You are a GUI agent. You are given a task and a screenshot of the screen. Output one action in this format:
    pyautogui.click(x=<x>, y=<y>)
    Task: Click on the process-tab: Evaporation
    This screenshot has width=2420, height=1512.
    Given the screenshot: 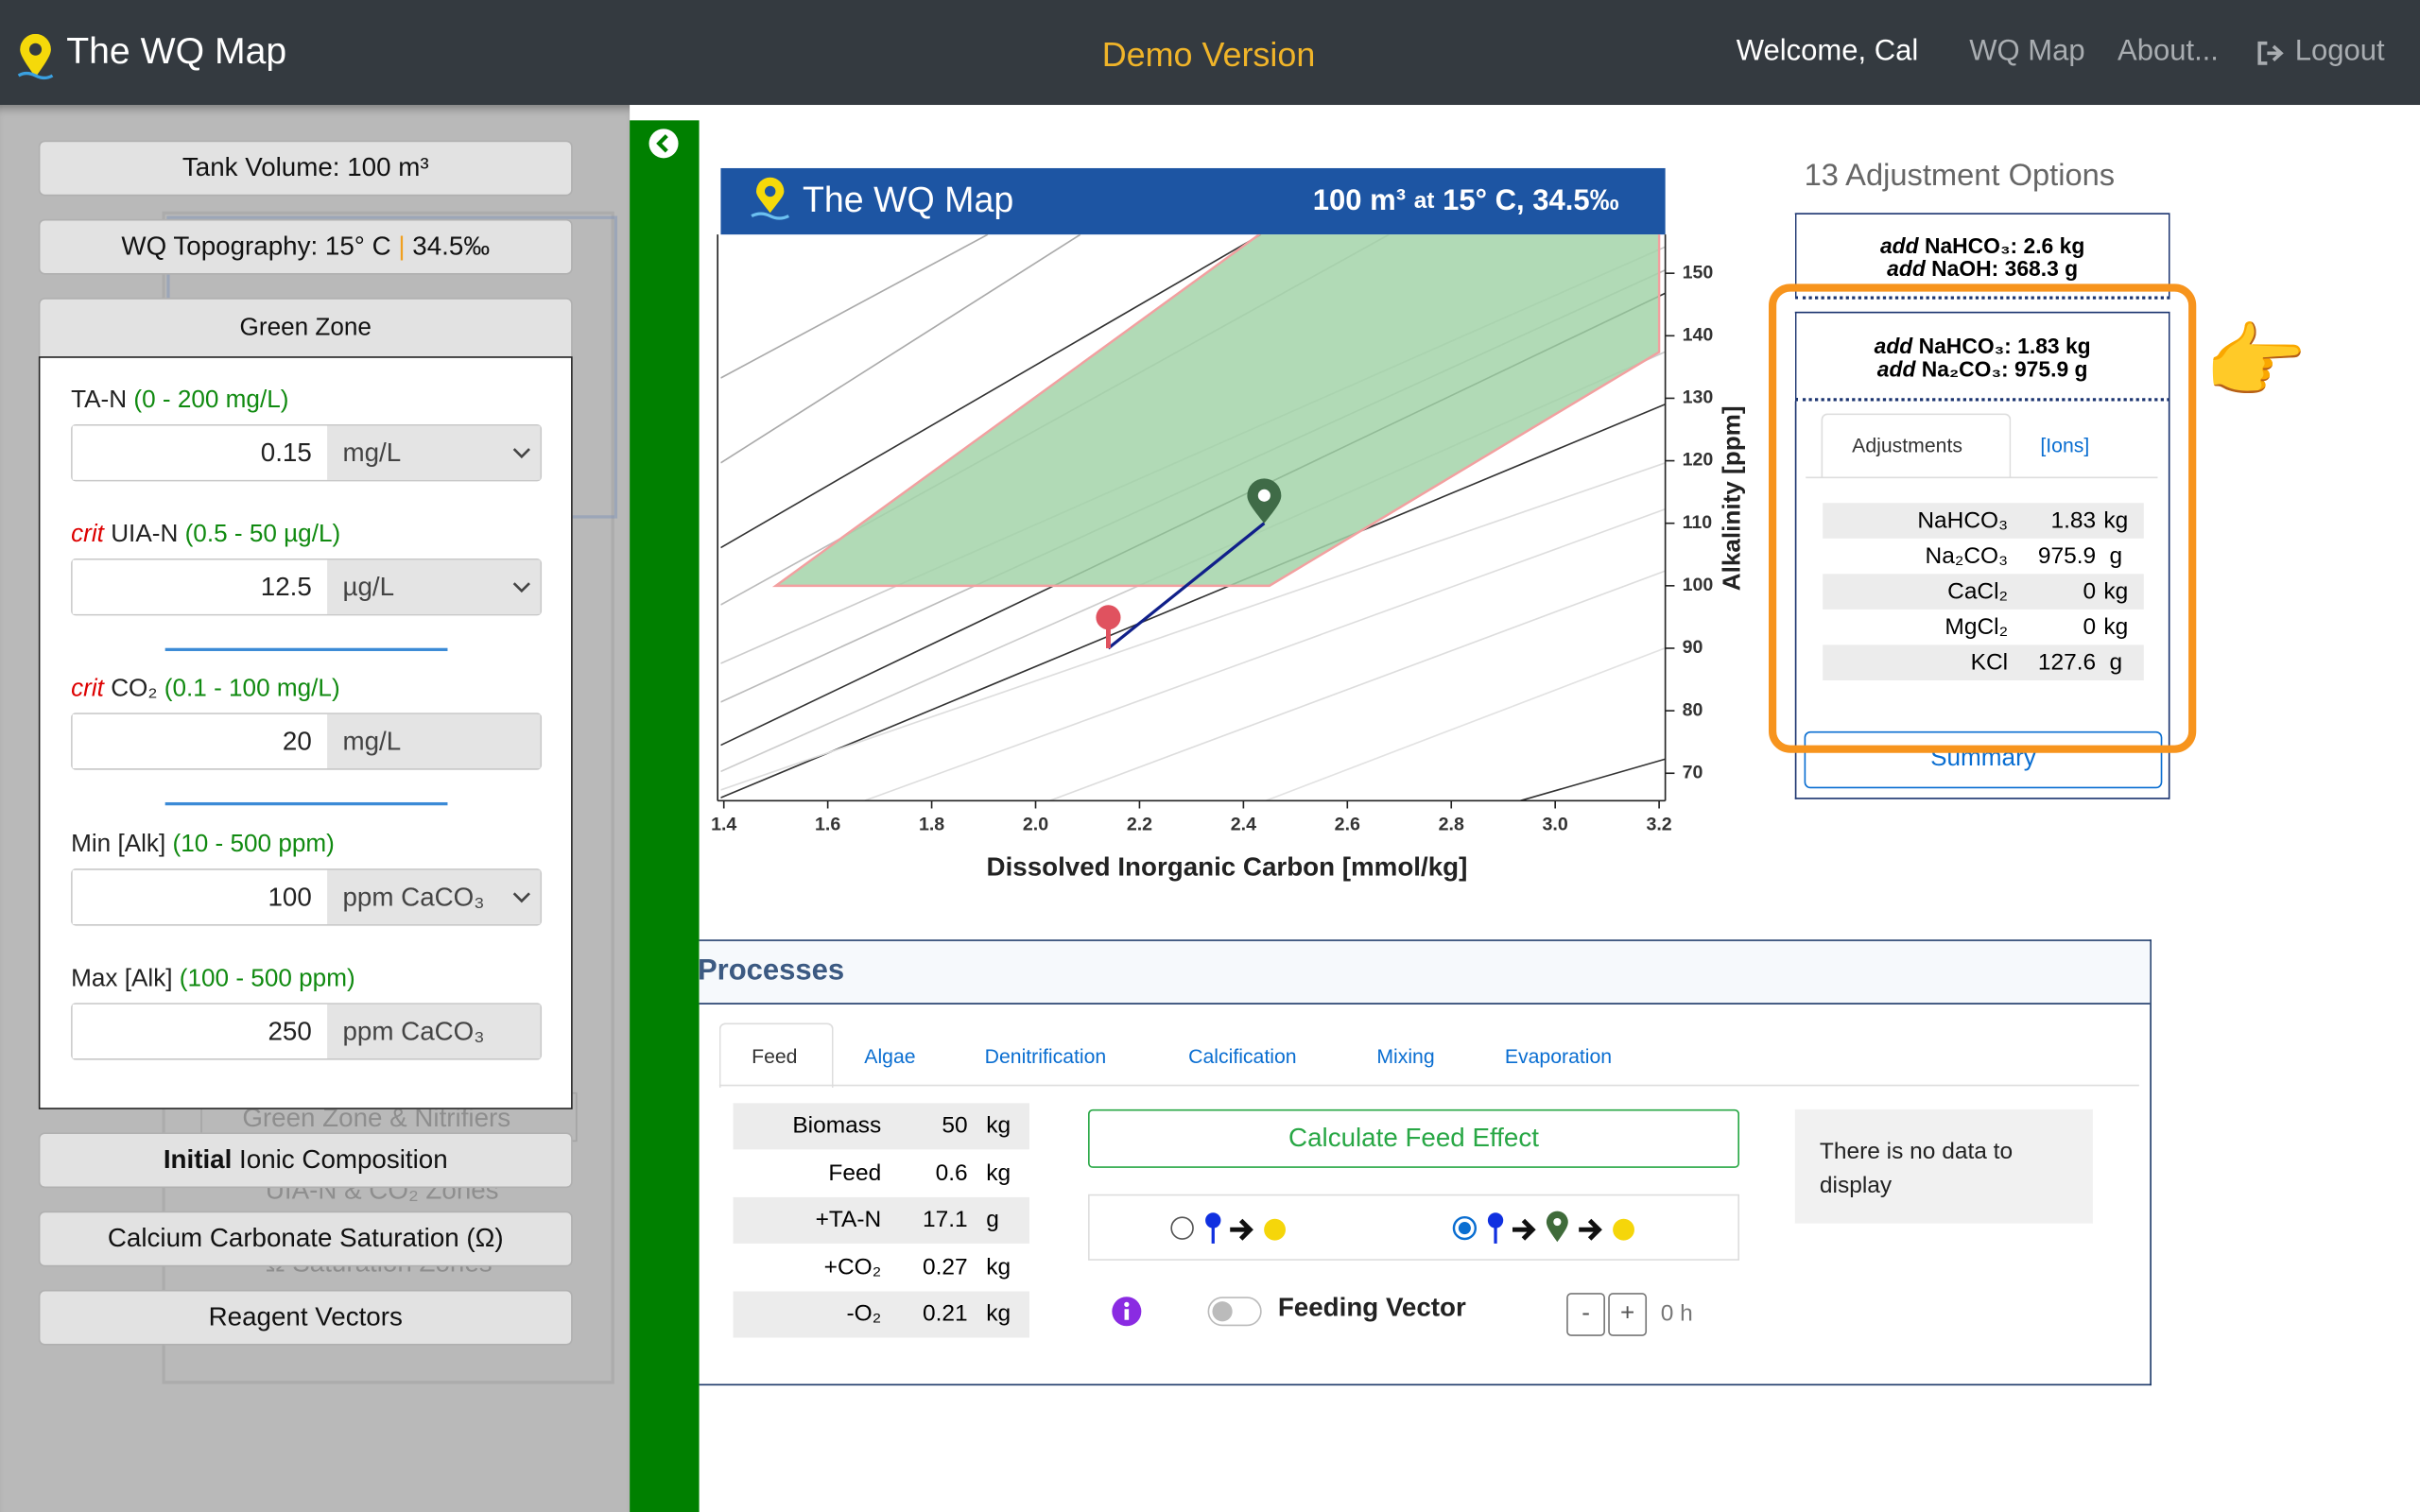 What is the action you would take?
    pyautogui.click(x=1559, y=1056)
    